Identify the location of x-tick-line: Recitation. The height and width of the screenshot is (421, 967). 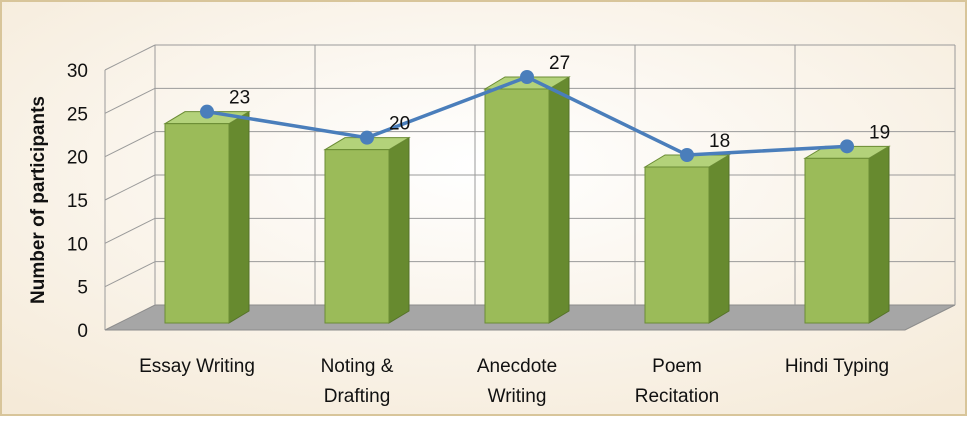
(677, 396).